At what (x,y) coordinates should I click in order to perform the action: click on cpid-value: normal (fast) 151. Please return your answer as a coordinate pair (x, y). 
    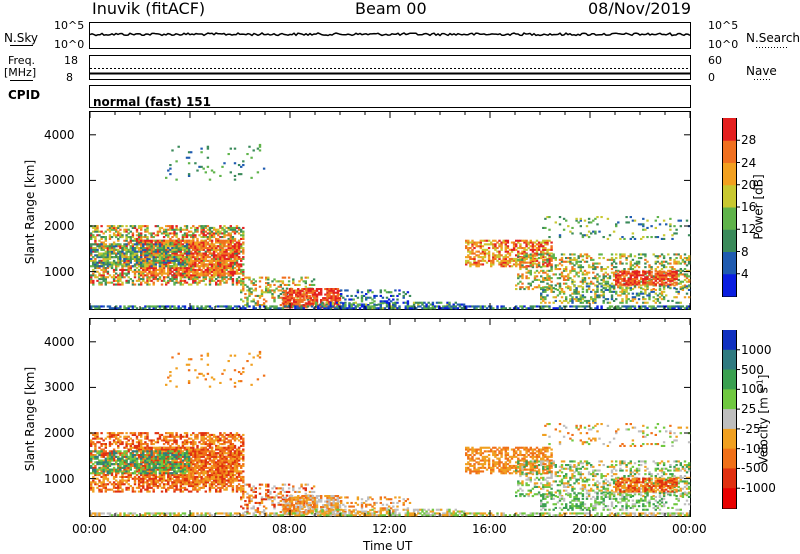
    Looking at the image, I should click on (152, 102).